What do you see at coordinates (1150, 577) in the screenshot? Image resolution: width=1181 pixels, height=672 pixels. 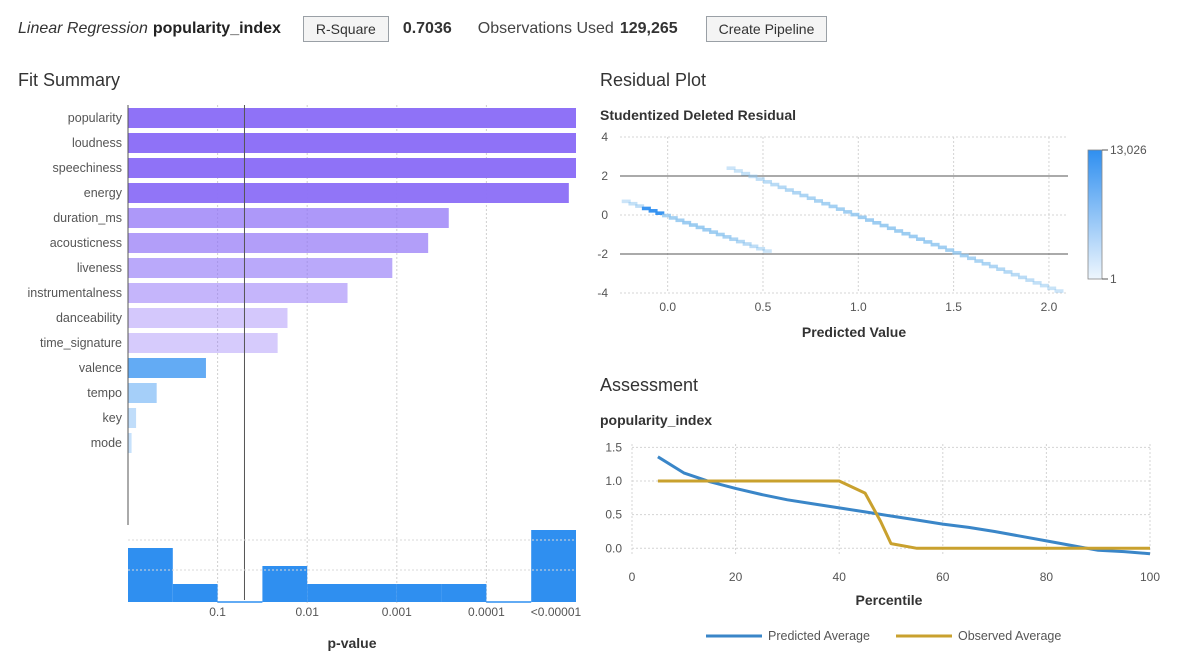 I see `x-tick-label: 100` at bounding box center [1150, 577].